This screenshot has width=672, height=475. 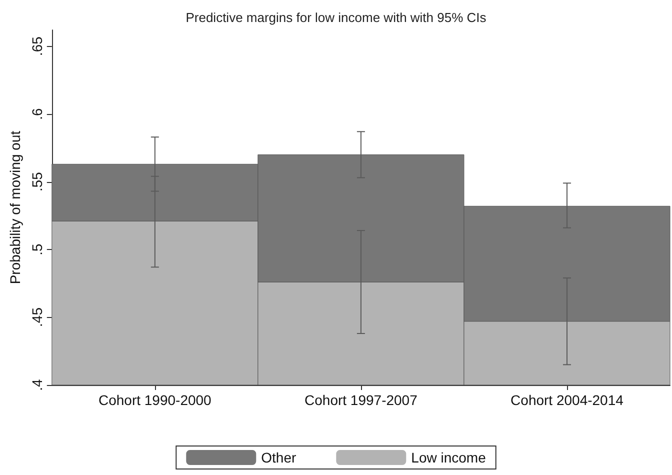 I want to click on x-tick-label: Cohort 1990-2000, so click(x=155, y=400).